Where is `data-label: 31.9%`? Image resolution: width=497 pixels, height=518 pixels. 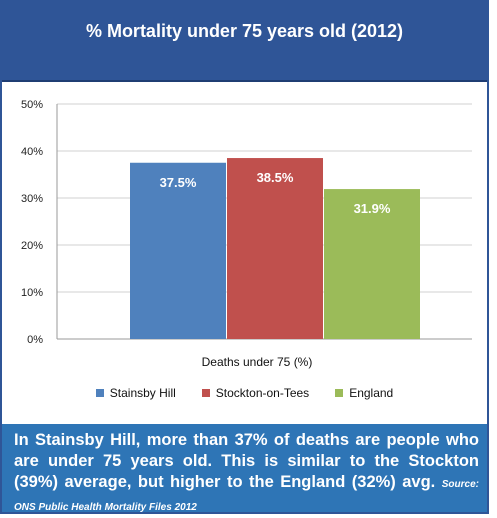 data-label: 31.9% is located at coordinates (372, 208).